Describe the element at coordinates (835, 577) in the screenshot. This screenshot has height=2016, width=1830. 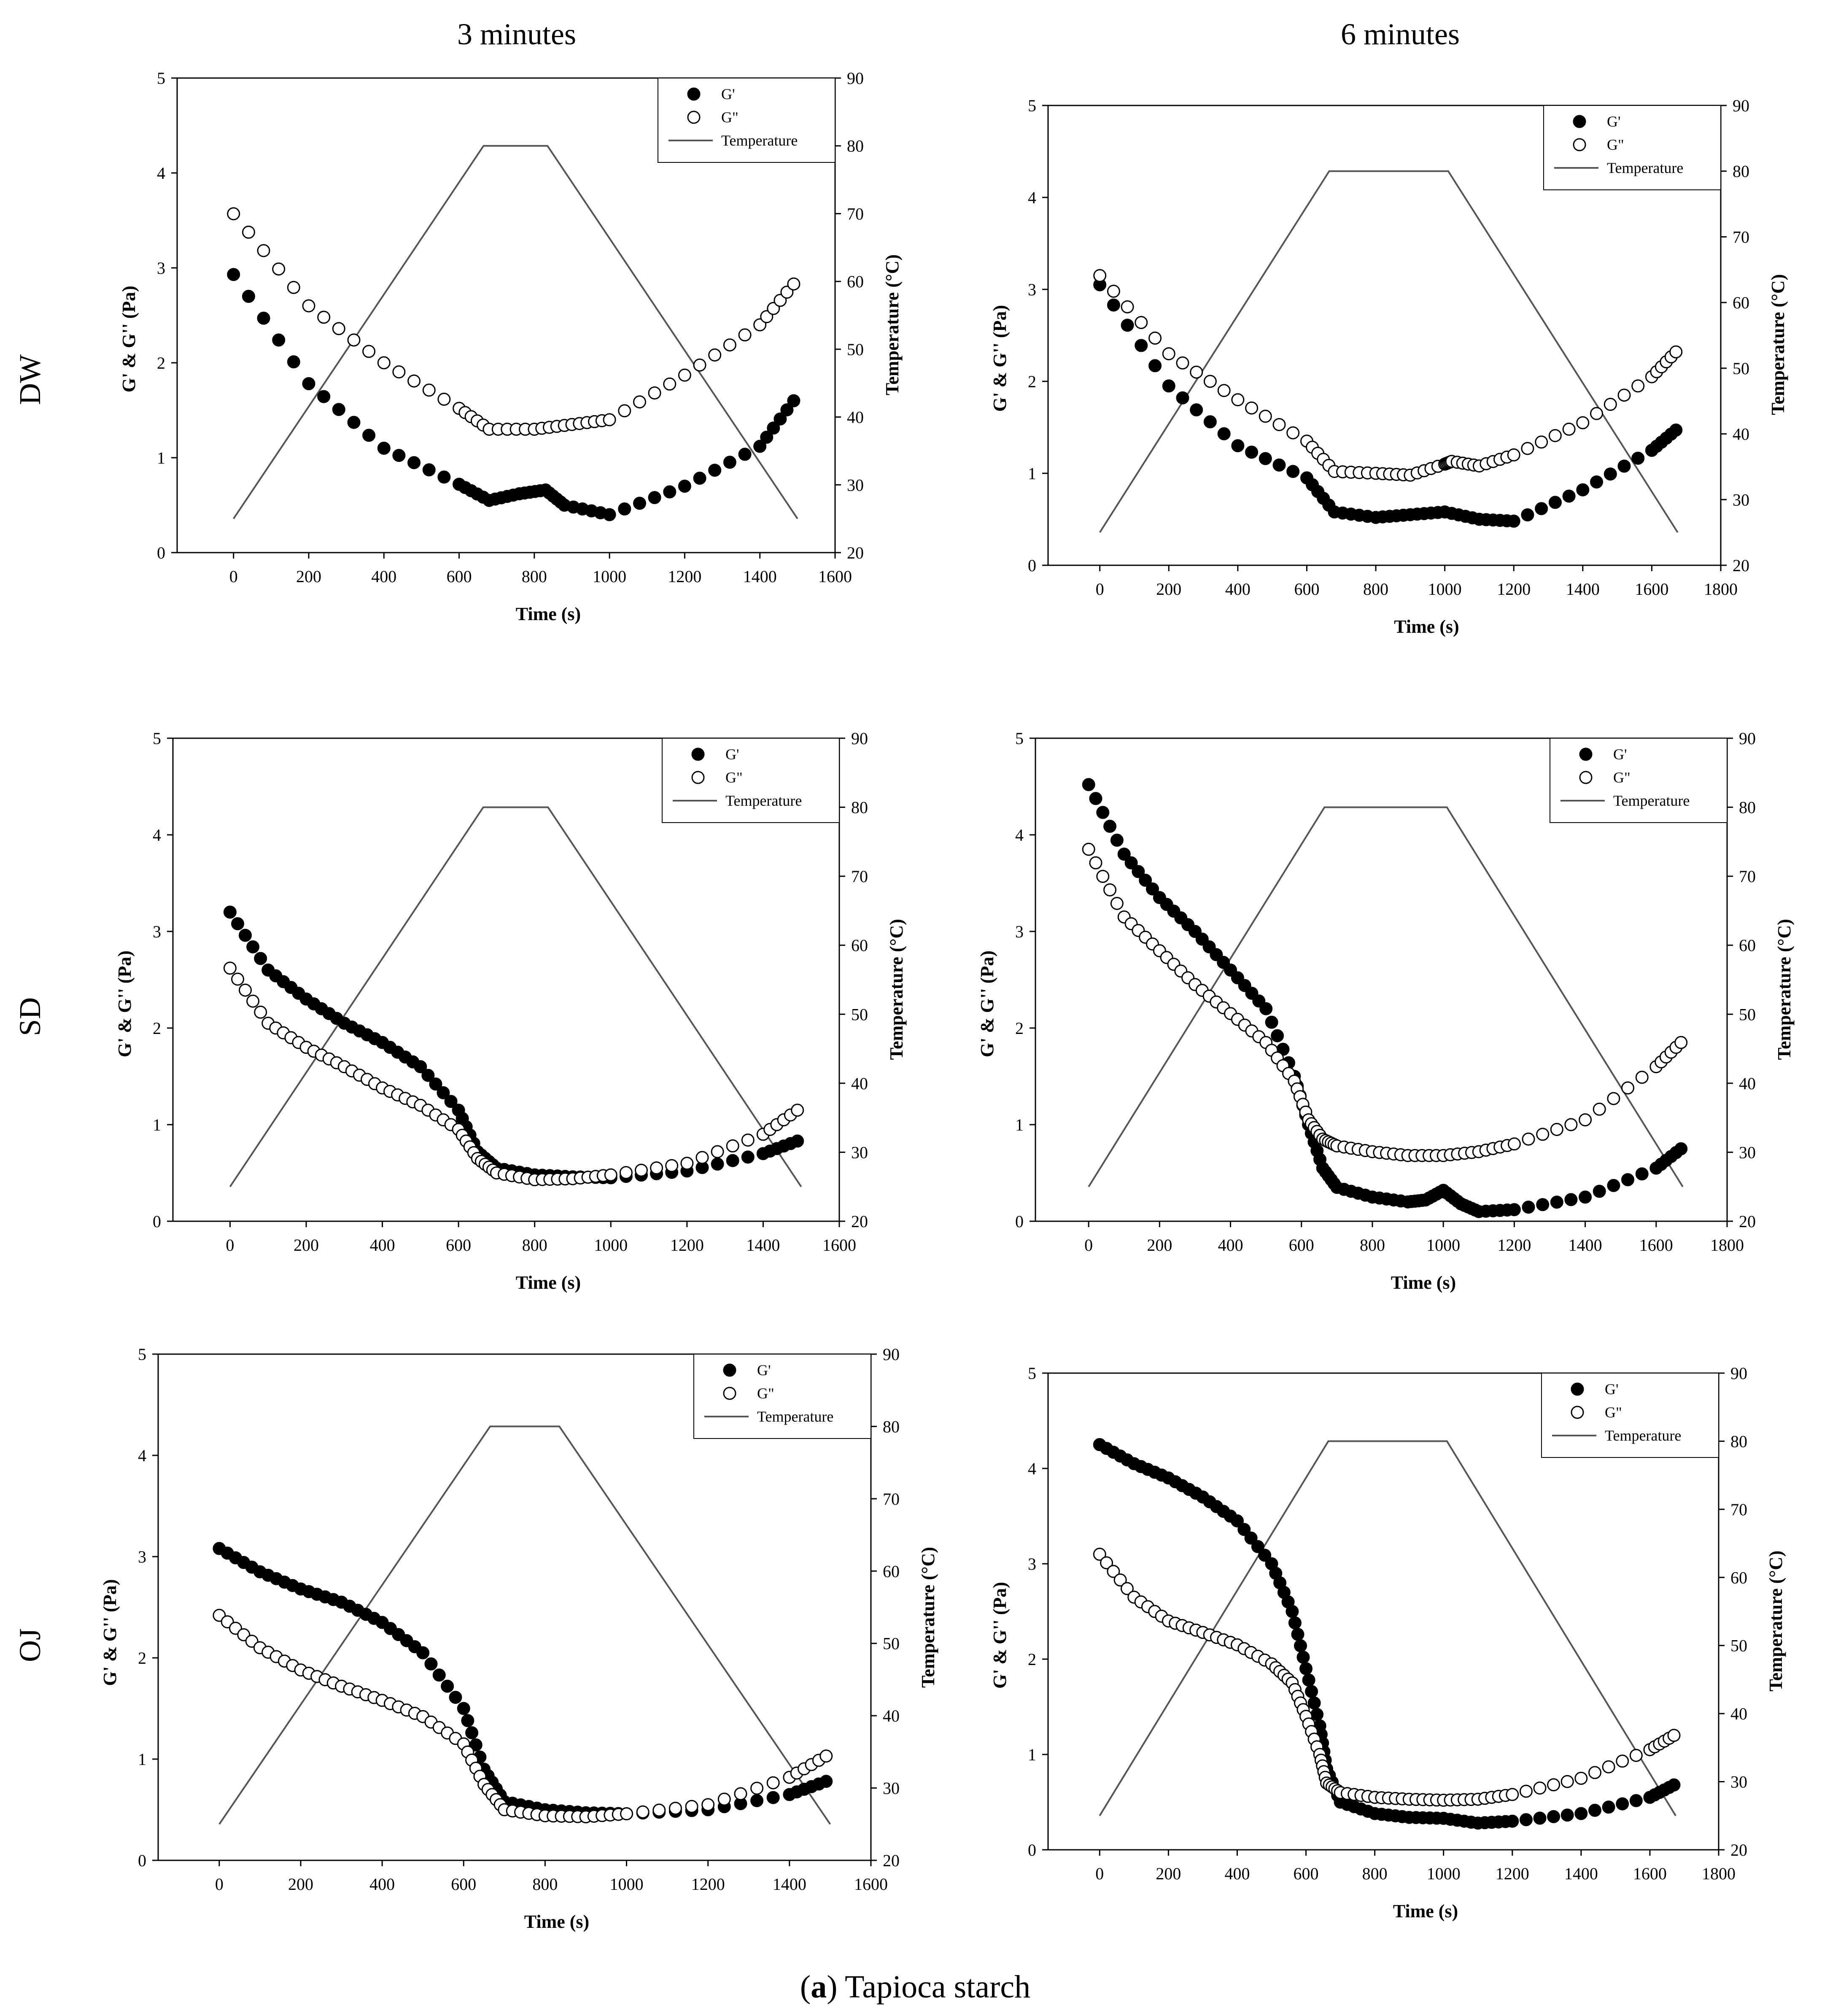
I see `x-tick-label: 1600` at that location.